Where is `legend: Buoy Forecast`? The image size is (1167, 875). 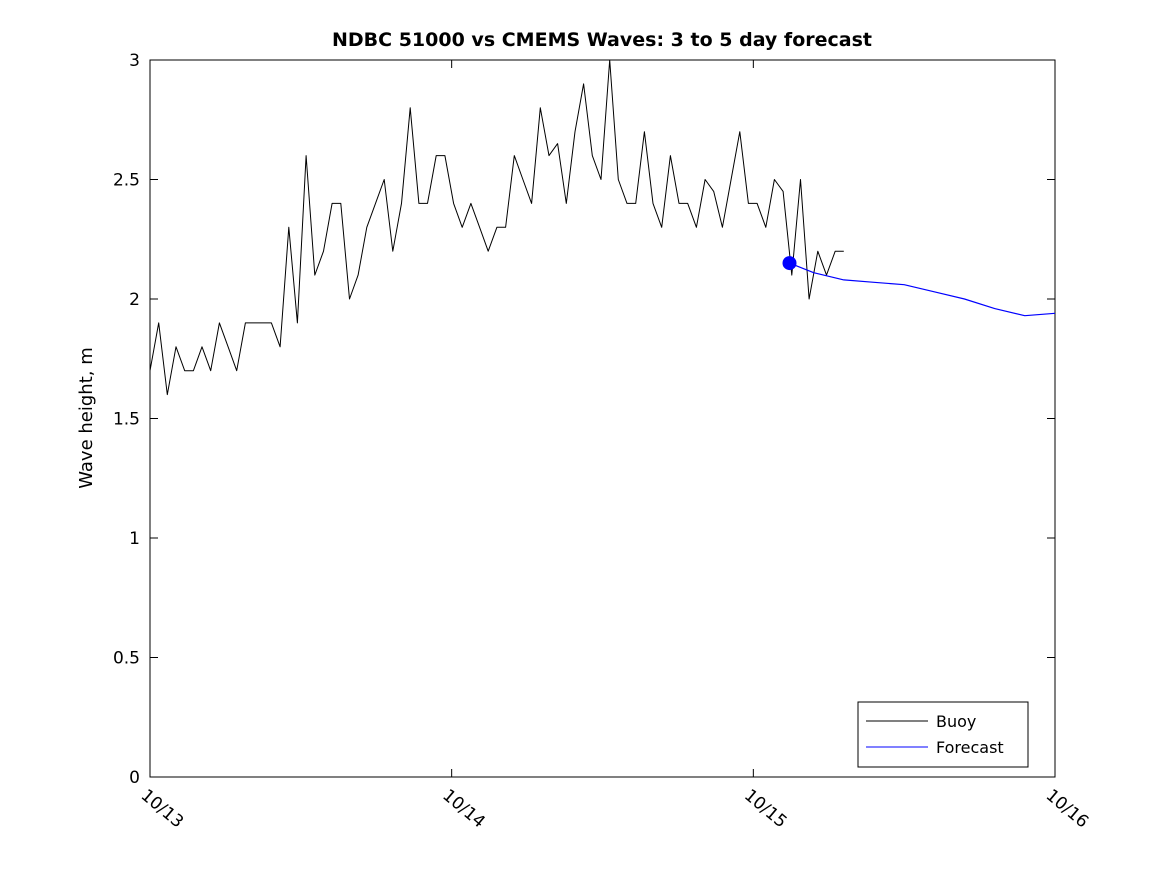
legend: Buoy Forecast is located at coordinates (943, 734).